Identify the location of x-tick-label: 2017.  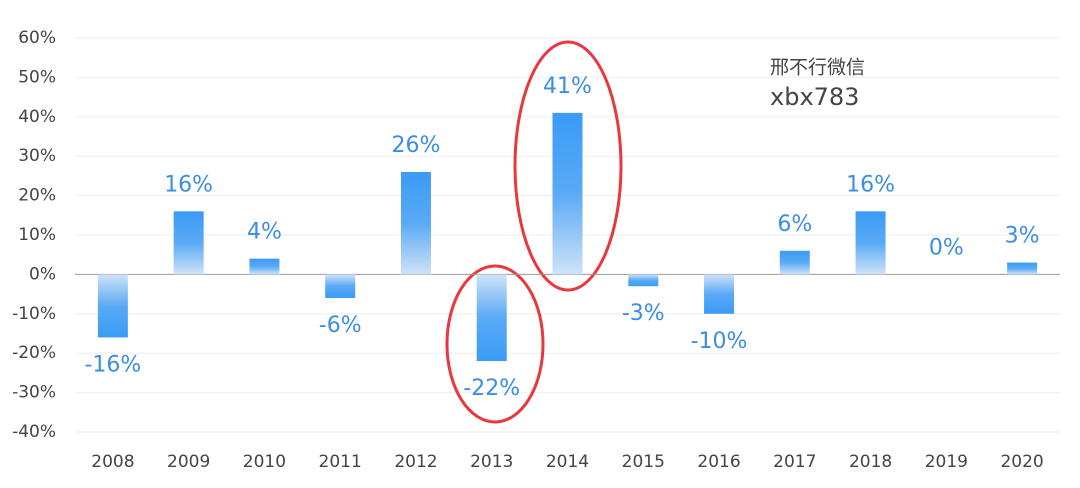
(794, 462).